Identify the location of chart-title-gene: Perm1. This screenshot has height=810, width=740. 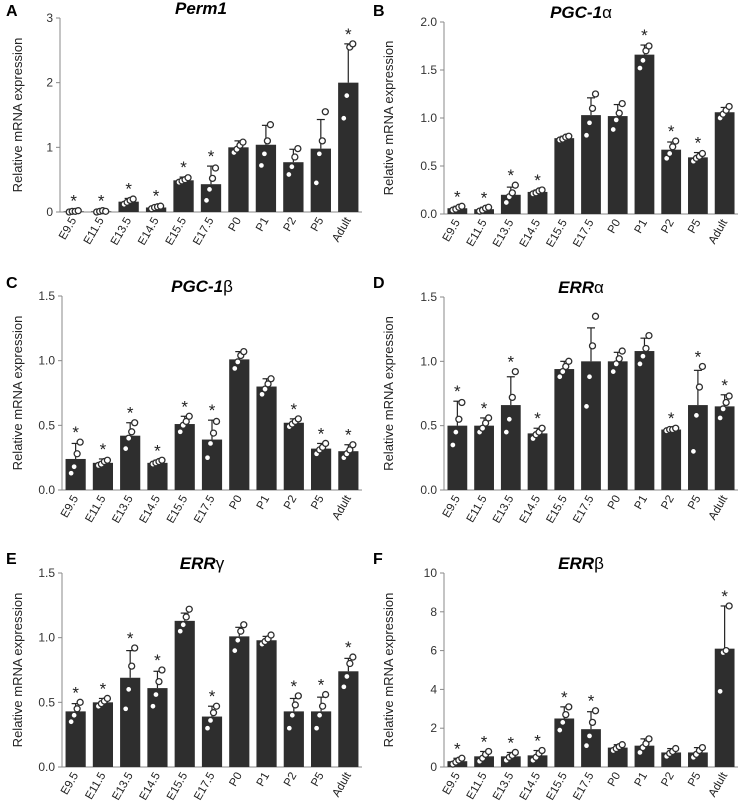
(201, 9).